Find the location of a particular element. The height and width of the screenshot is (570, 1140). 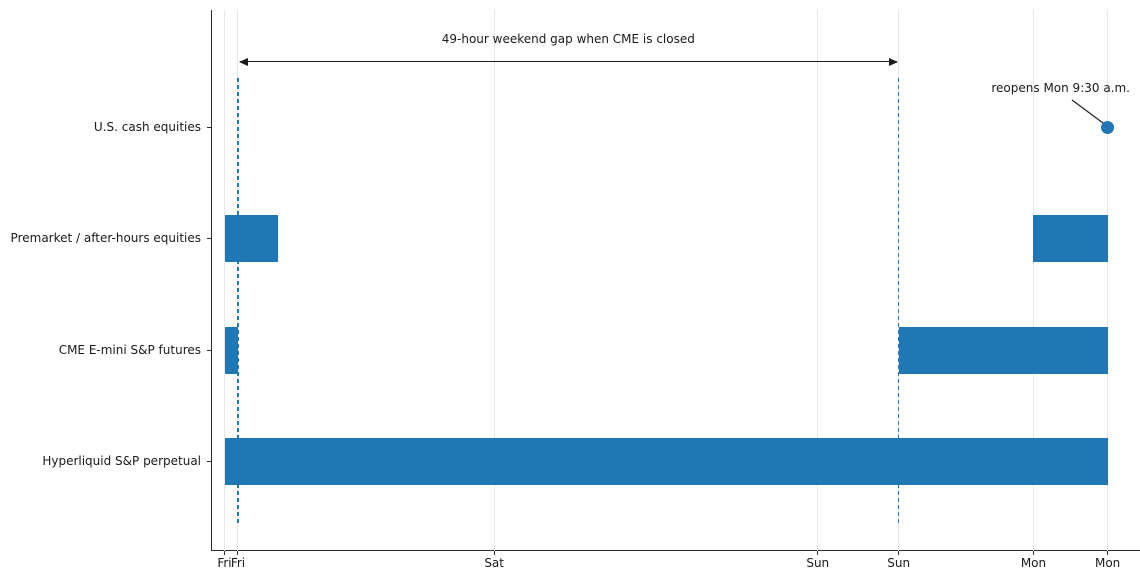

x-tick-label: Sat is located at coordinates (494, 563).